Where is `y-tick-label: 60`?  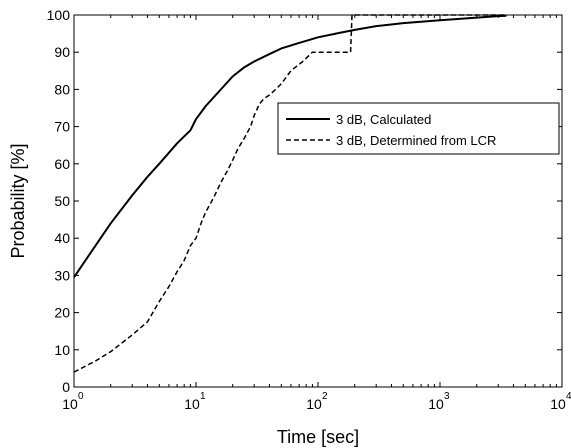 y-tick-label: 60 is located at coordinates (62, 164).